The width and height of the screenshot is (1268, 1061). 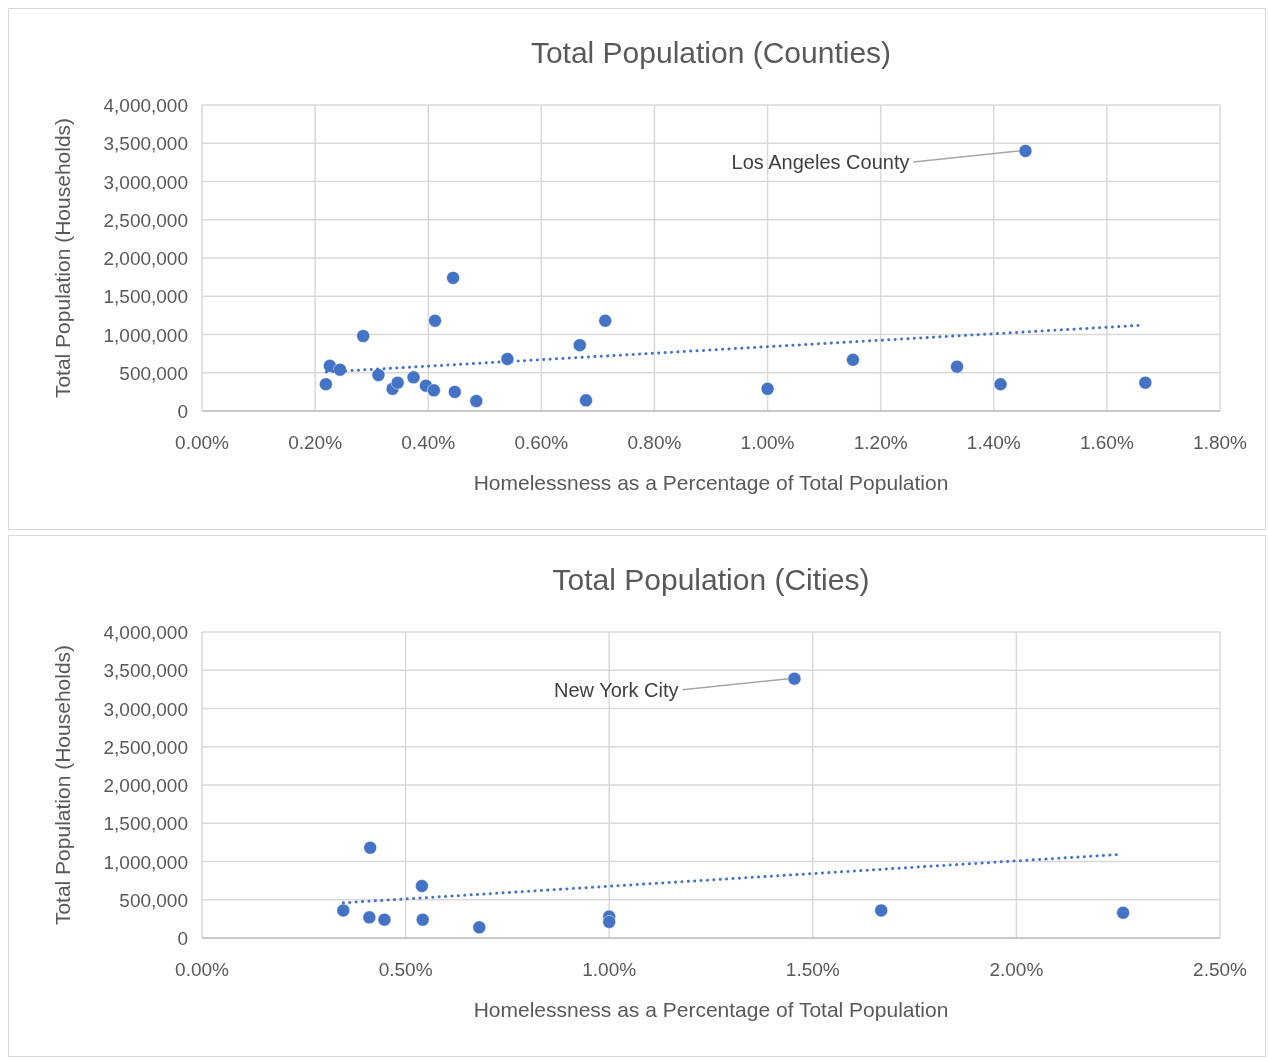 What do you see at coordinates (1016, 969) in the screenshot?
I see `x-tick-label: 2.00%` at bounding box center [1016, 969].